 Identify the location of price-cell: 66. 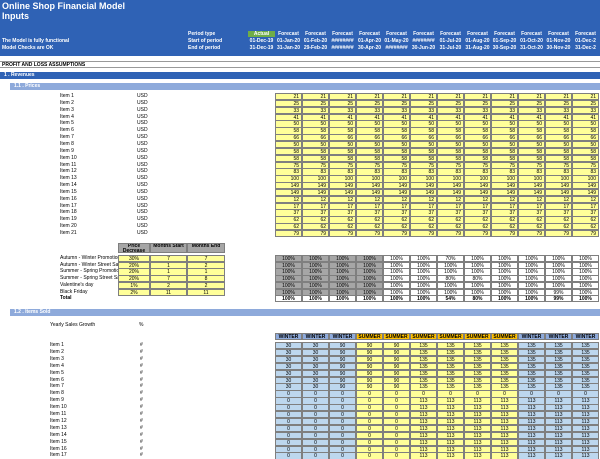
(531, 138).